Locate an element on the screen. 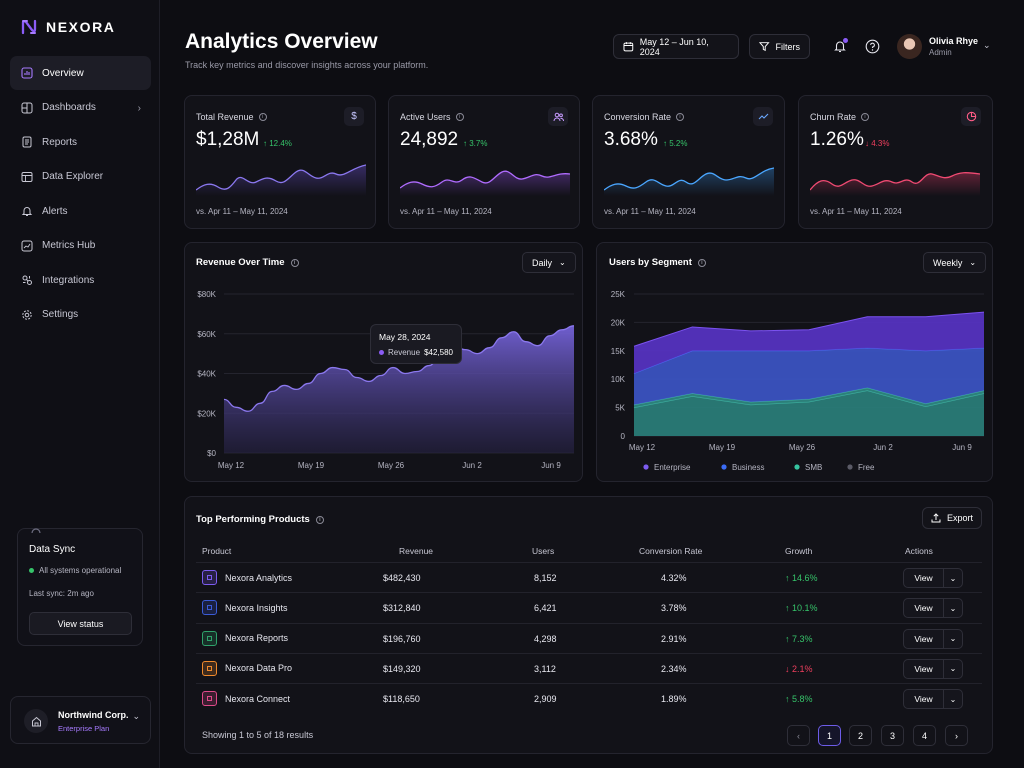 This screenshot has width=1024, height=768. pie-glyph is located at coordinates (971, 116).